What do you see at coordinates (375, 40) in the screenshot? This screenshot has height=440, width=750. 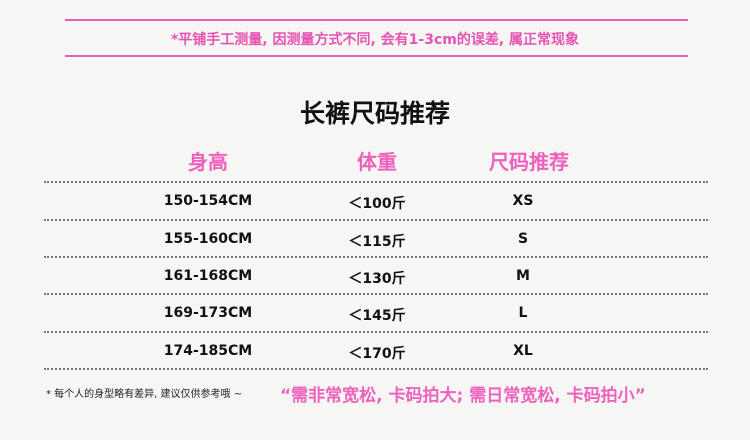 I see `measurement-note: *平铺手工测量, 因测量方式不同, 会有1-3cm的误差, 属正常现象` at bounding box center [375, 40].